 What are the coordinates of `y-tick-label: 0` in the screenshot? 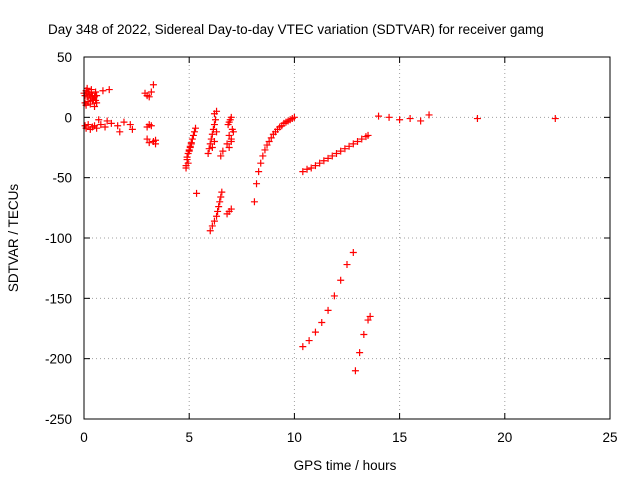 It's located at (68, 117).